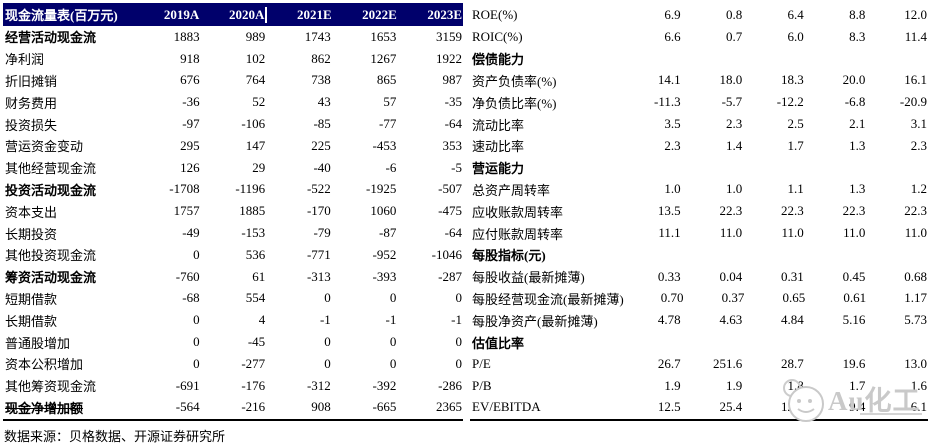 Image resolution: width=930 pixels, height=445 pixels. Describe the element at coordinates (857, 36) in the screenshot. I see `cell-value: 8.3` at that location.